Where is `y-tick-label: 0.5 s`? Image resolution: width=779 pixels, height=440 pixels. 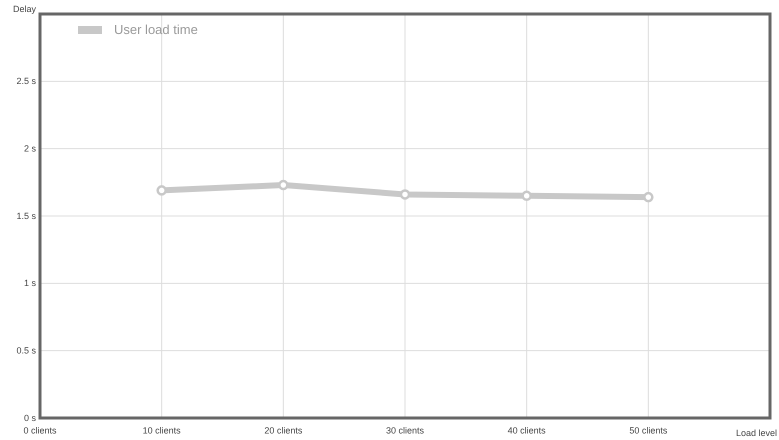
y-tick-label: 0.5 s is located at coordinates (26, 351).